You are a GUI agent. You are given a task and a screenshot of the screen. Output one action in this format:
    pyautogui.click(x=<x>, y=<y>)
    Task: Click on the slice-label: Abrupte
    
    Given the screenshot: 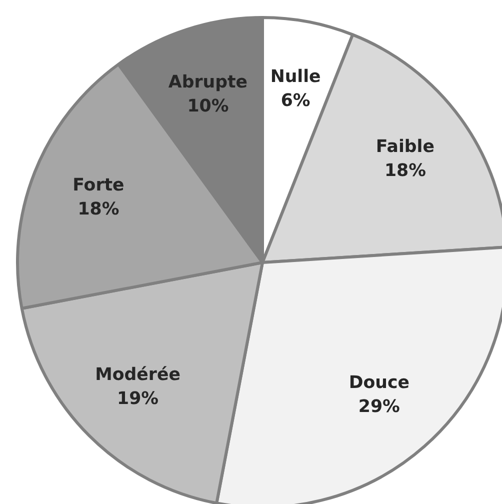 What is the action you would take?
    pyautogui.click(x=208, y=82)
    